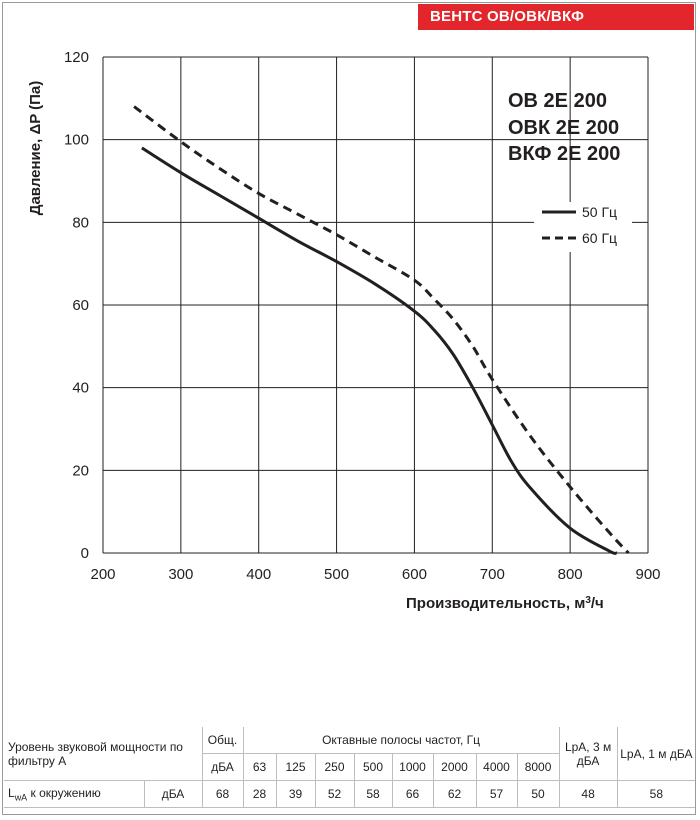 The height and width of the screenshot is (820, 700). What do you see at coordinates (599, 238) in the screenshot?
I see `legend-label-60hz: 60 Гц` at bounding box center [599, 238].